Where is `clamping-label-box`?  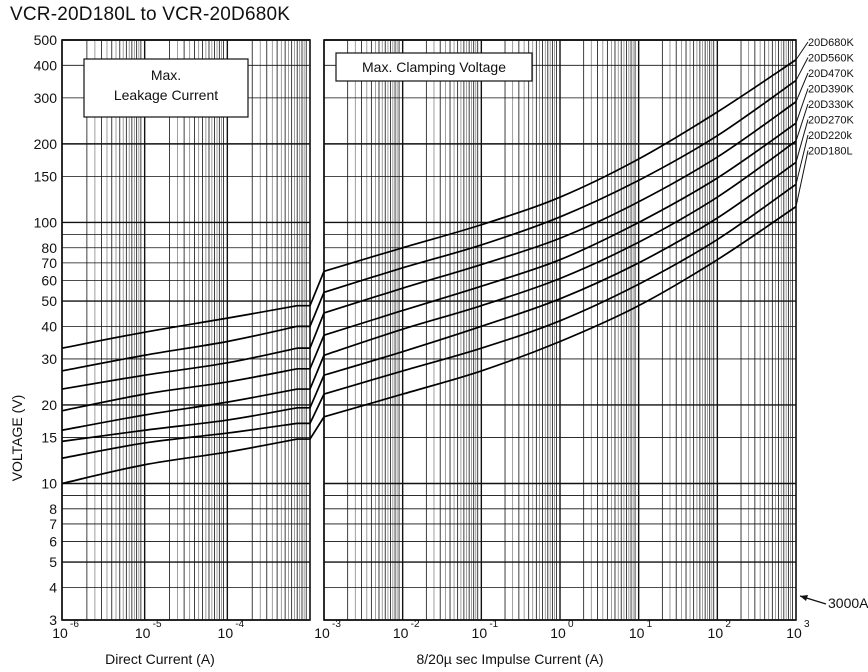
clamping-label-box is located at coordinates (434, 67).